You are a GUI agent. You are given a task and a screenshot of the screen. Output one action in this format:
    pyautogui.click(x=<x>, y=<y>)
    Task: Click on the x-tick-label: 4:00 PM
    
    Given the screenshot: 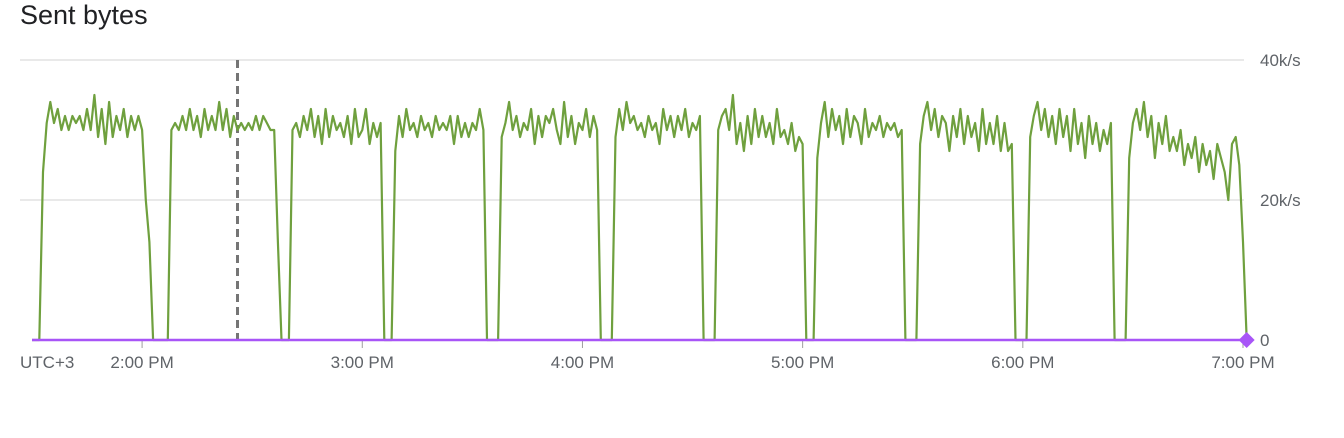 What is the action you would take?
    pyautogui.click(x=582, y=362)
    